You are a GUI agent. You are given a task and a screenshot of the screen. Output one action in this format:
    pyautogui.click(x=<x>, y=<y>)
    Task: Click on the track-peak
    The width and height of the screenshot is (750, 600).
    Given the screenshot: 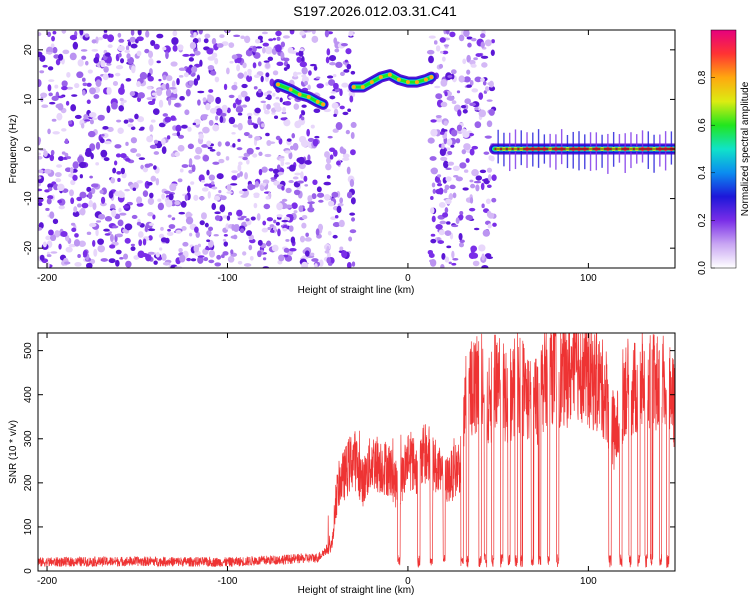 What is the action you would take?
    pyautogui.click(x=290, y=89)
    